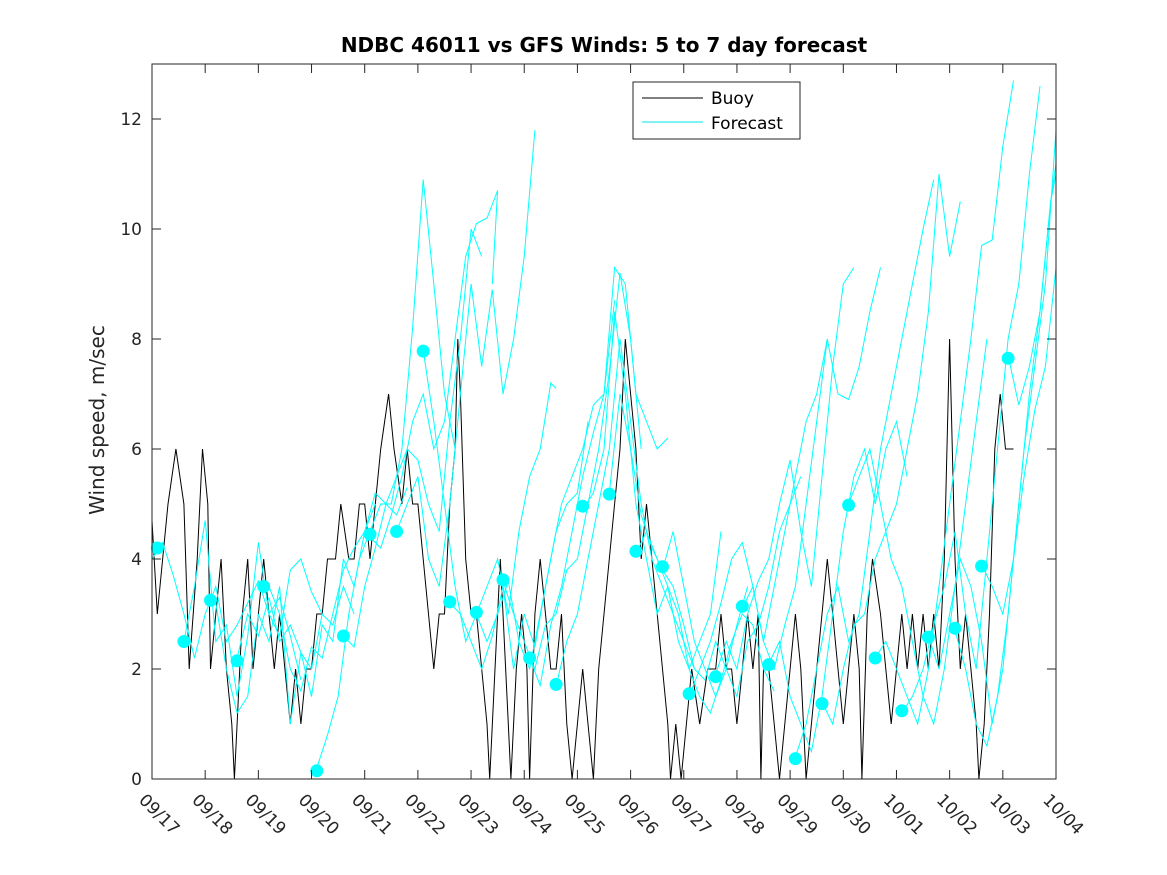 The width and height of the screenshot is (1167, 875). I want to click on legend-buoy-label: Buoy, so click(732, 99).